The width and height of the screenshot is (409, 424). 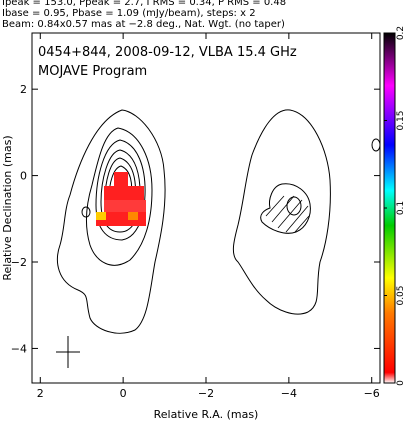 I want to click on pol-hatch, so click(x=287, y=214).